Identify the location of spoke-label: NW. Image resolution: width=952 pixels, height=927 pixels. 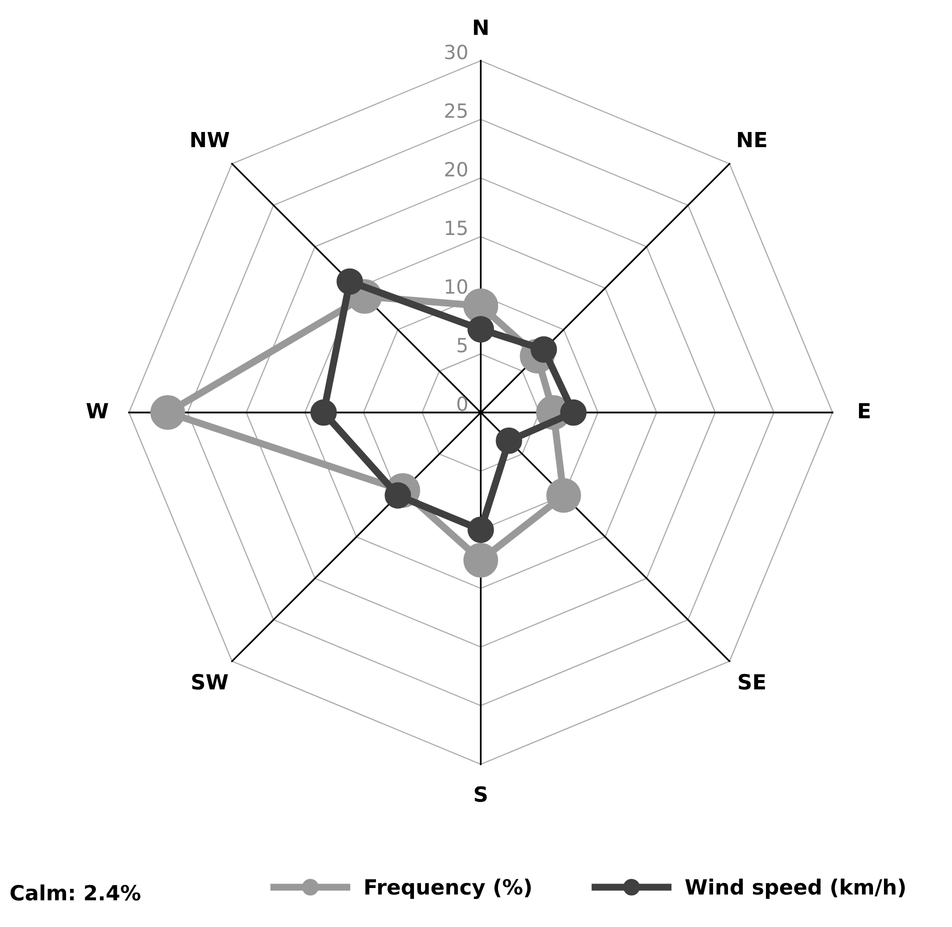
(210, 140).